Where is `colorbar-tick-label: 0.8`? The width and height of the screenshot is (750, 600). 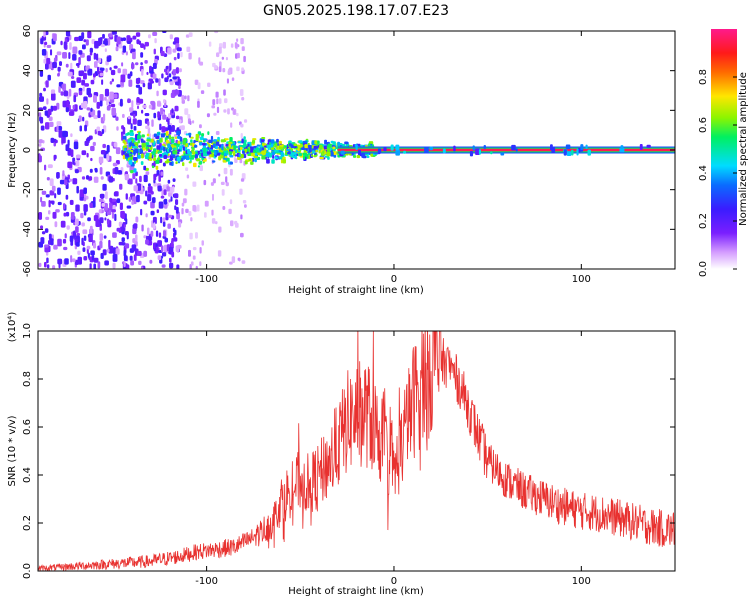 colorbar-tick-label: 0.8 is located at coordinates (703, 77).